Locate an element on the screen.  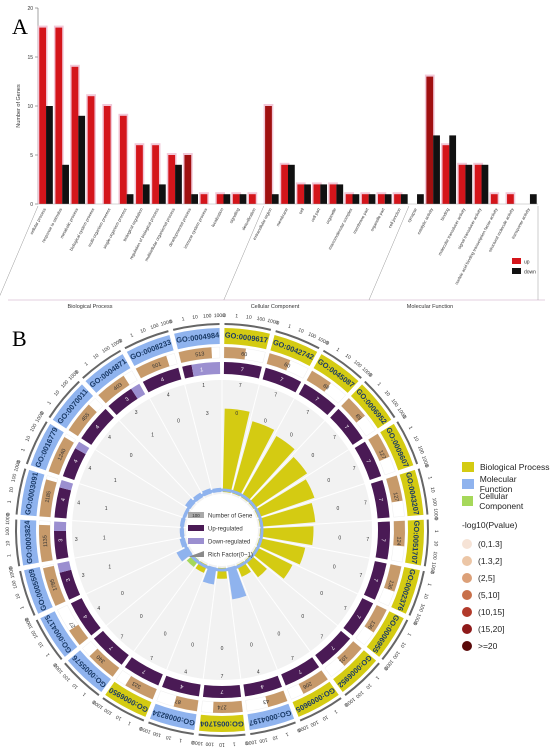
legend-item-cellular-component: Cellular Component is located at coordinates (506, 500).